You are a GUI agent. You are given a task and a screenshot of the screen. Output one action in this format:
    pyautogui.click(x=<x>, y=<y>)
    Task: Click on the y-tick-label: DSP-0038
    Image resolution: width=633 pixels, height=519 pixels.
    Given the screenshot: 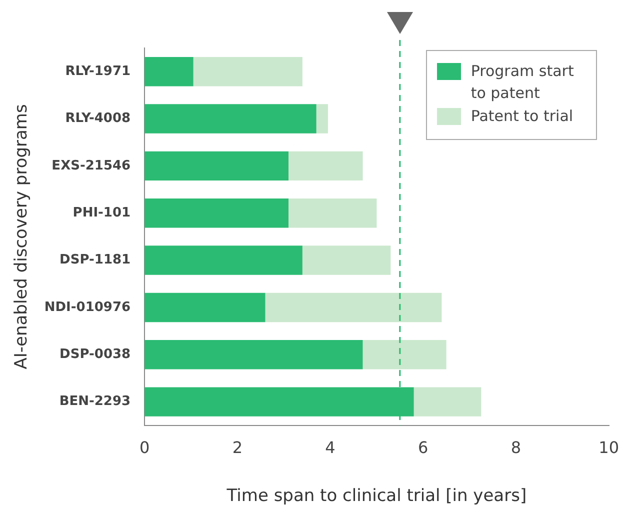 What is the action you would take?
    pyautogui.click(x=95, y=354)
    